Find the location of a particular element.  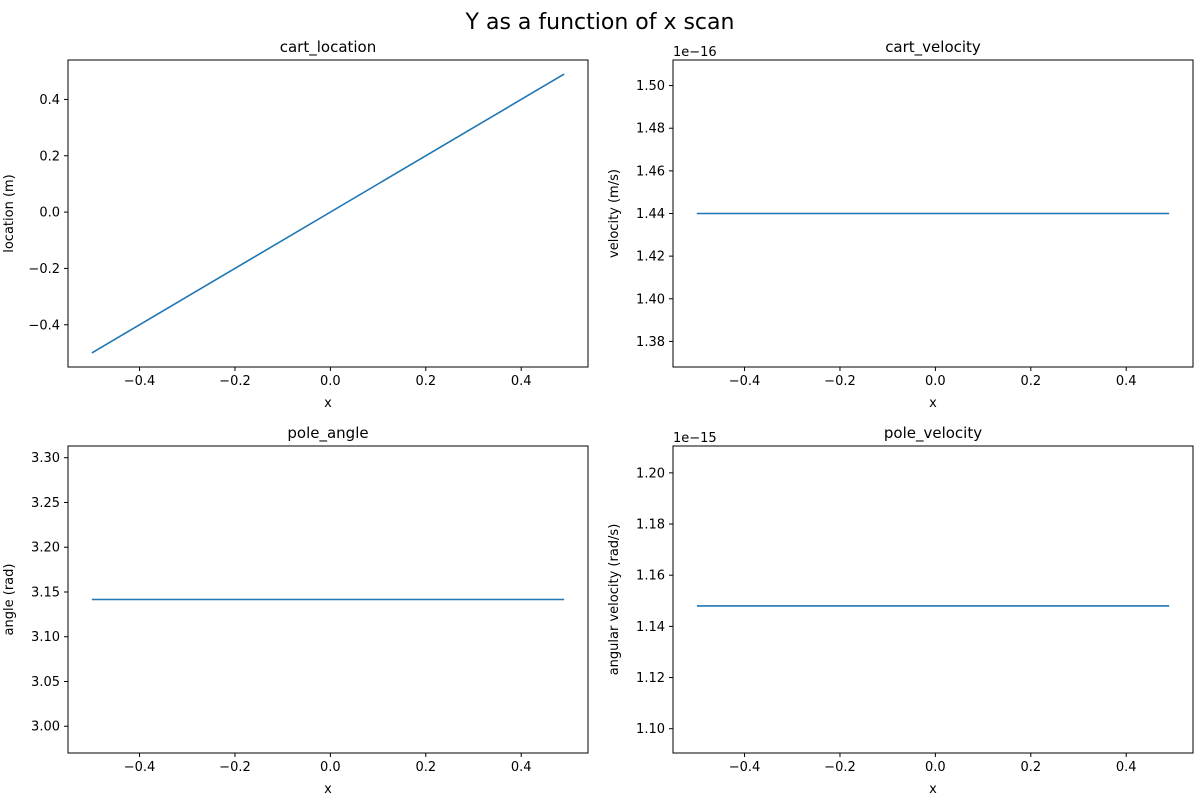

y-tick-label: 1.50 is located at coordinates (650, 86).